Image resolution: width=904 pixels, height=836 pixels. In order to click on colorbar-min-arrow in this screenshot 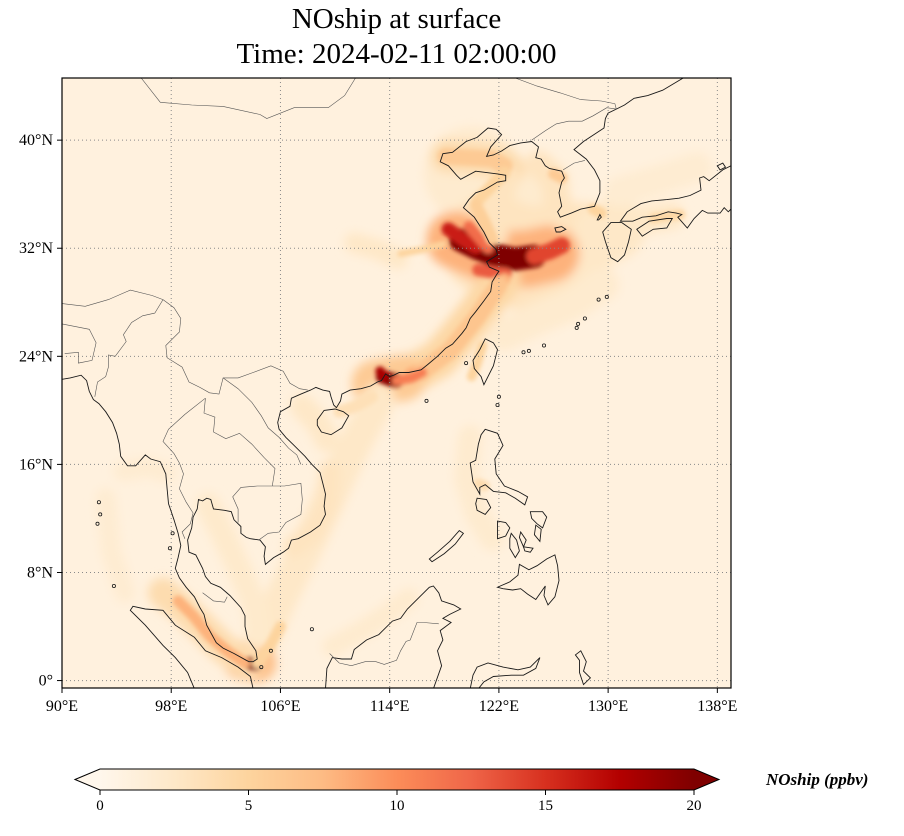, I will do `click(87, 779)`.